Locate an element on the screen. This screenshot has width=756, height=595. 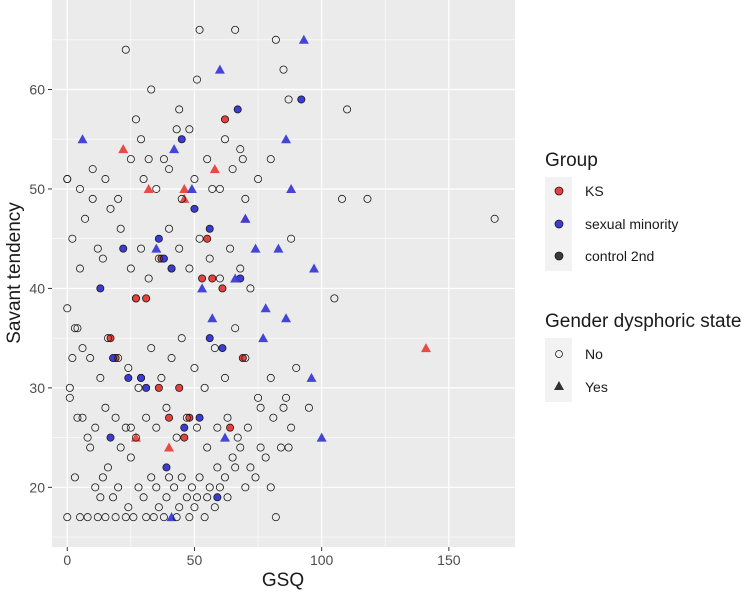
legend-key-ks is located at coordinates (559, 191).